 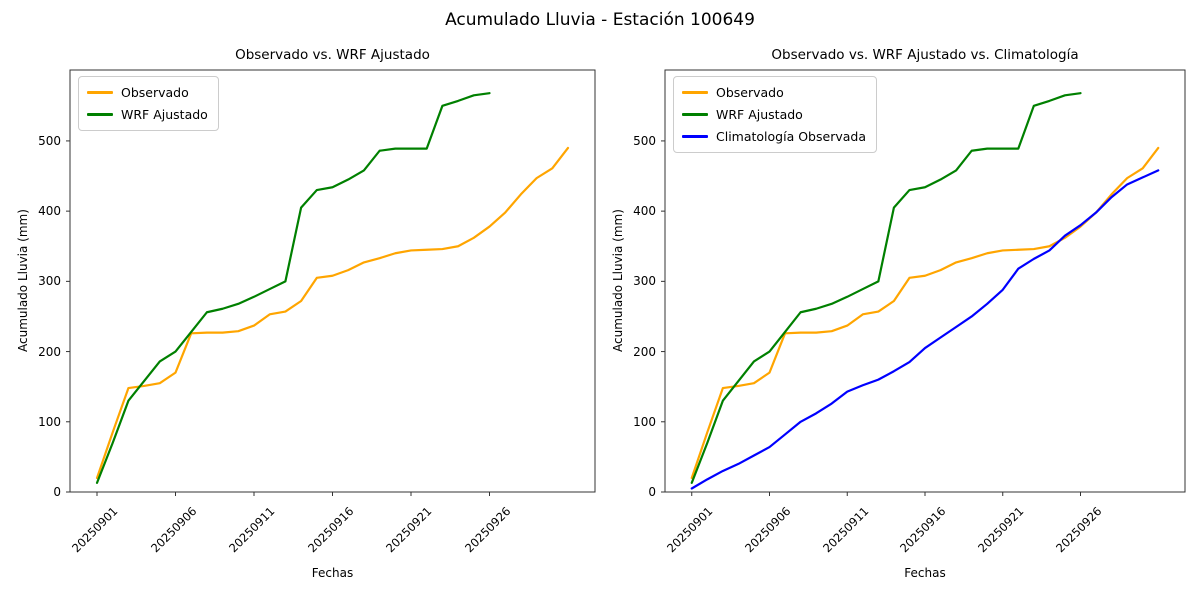 What do you see at coordinates (791, 136) in the screenshot?
I see `legend-label: Climatología Observada` at bounding box center [791, 136].